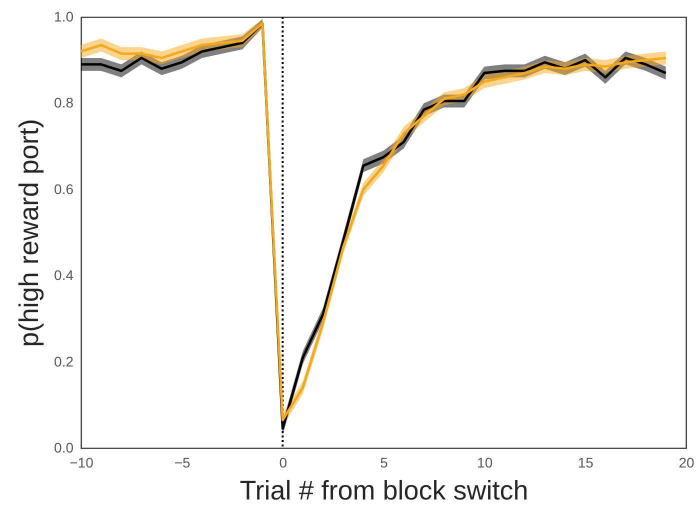  I want to click on y-tick-label: 0.2, so click(64, 361).